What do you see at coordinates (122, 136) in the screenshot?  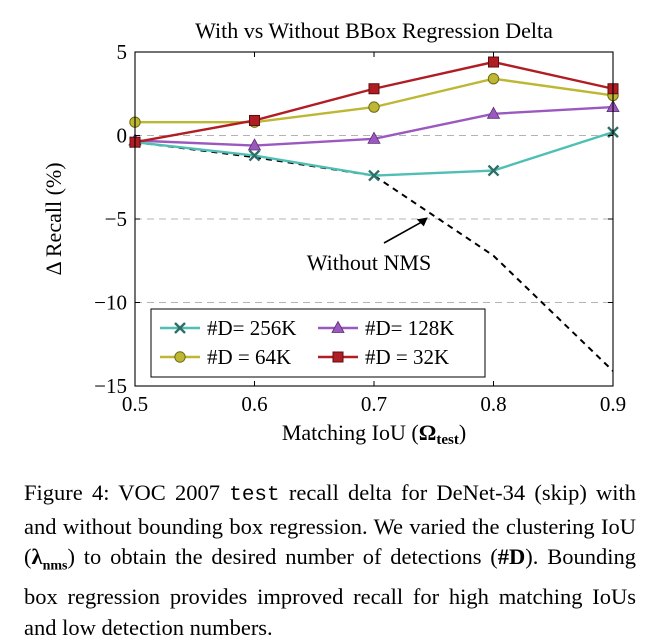 I see `y-tick-label: 0` at bounding box center [122, 136].